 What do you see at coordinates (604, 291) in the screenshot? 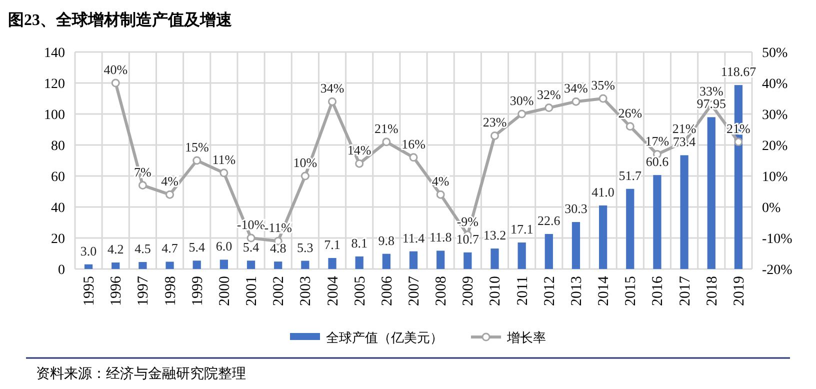
I see `x-tick-label: 2014` at bounding box center [604, 291].